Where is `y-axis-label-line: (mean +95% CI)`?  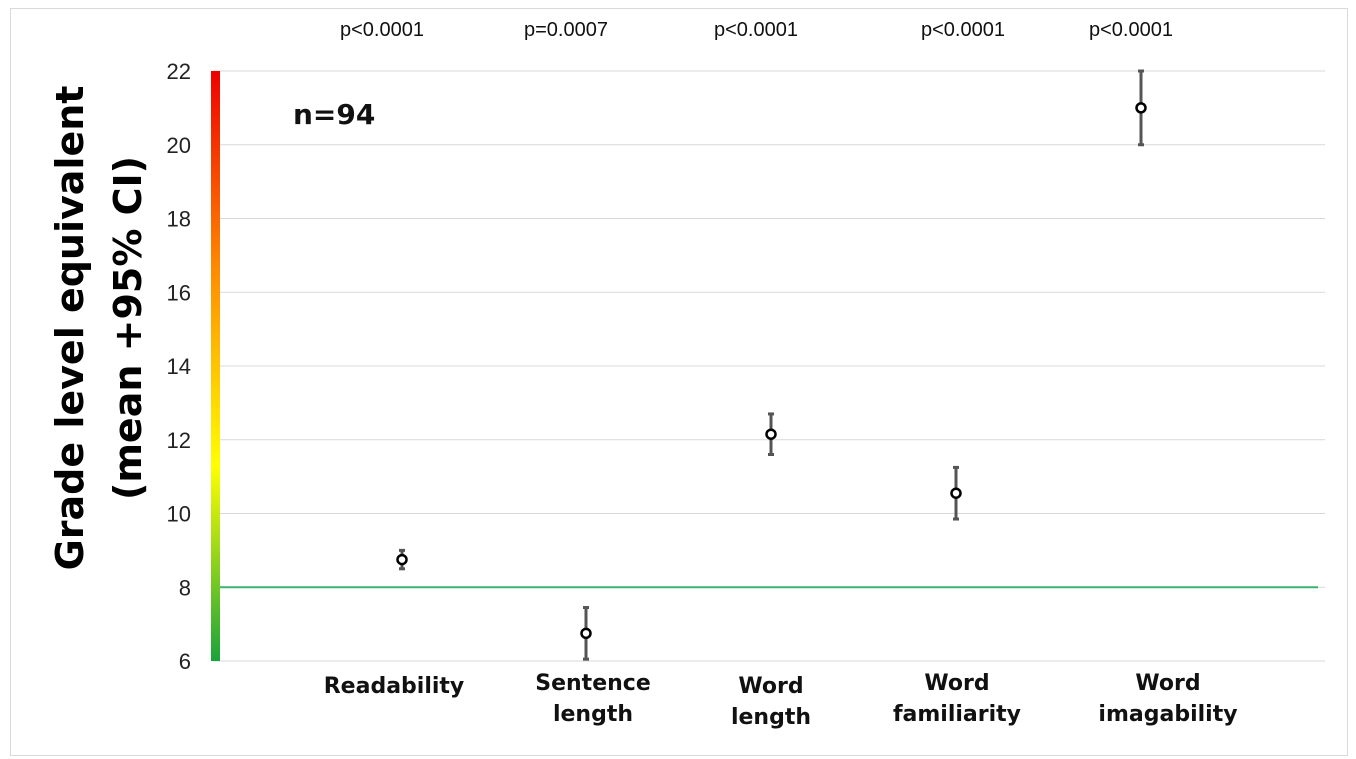 y-axis-label-line: (mean +95% CI) is located at coordinates (128, 328).